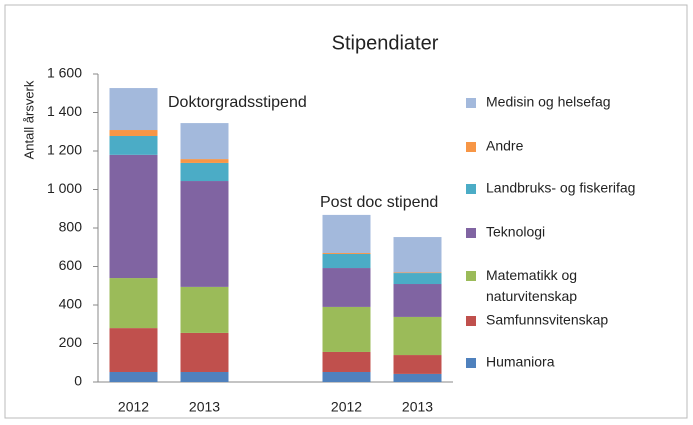 This screenshot has height=425, width=693. I want to click on y-axis-label: Antall årsverk, so click(28, 119).